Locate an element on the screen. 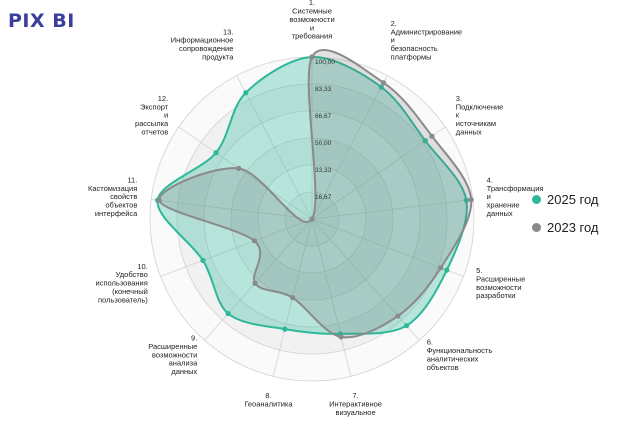 This screenshot has height=447, width=624. legend-label: 2025 год is located at coordinates (573, 199).